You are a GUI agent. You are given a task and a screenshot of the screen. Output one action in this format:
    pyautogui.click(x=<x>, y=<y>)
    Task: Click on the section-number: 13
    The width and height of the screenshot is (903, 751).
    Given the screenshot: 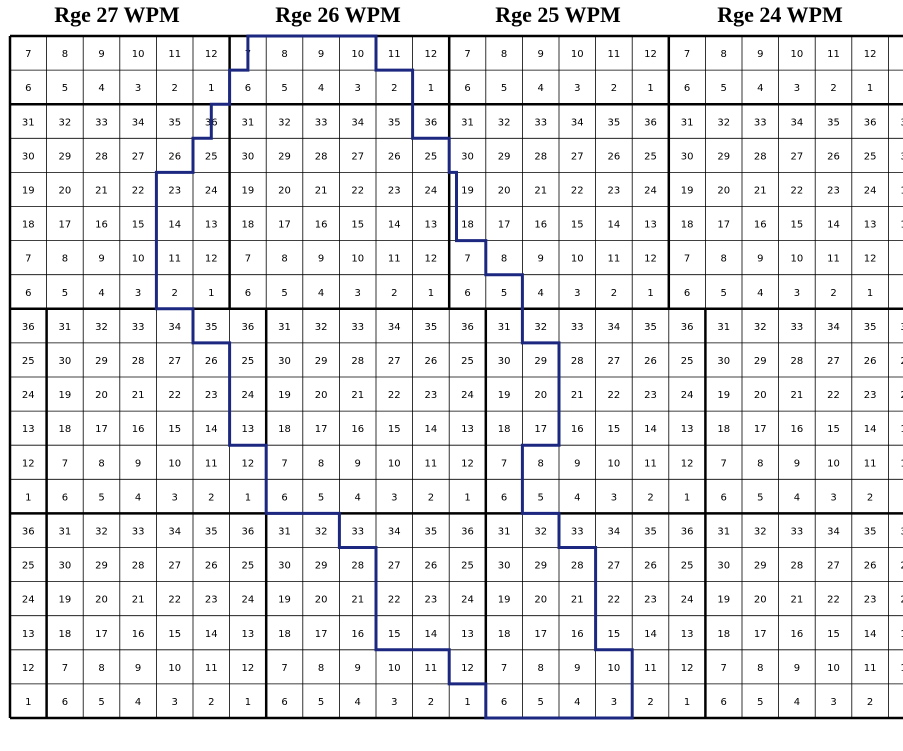 What is the action you would take?
    pyautogui.click(x=467, y=634)
    